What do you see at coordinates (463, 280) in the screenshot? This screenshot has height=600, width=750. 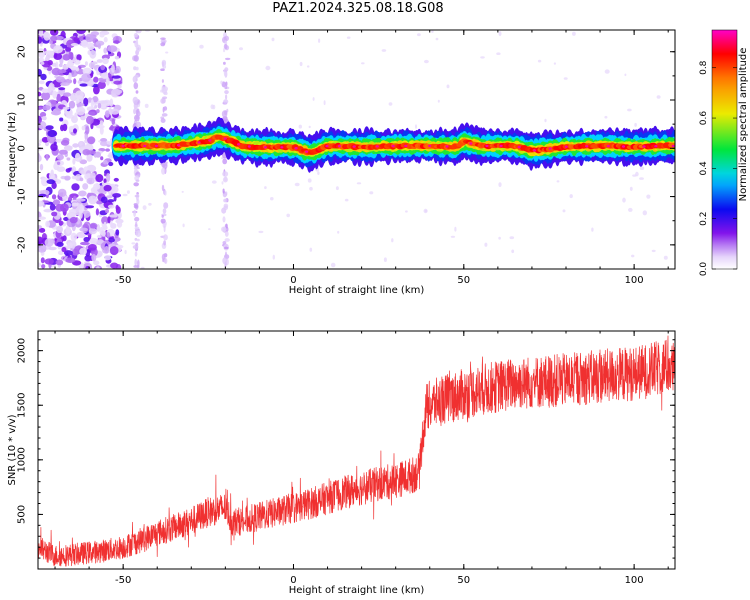 I see `x-tick-label: 50` at bounding box center [463, 280].